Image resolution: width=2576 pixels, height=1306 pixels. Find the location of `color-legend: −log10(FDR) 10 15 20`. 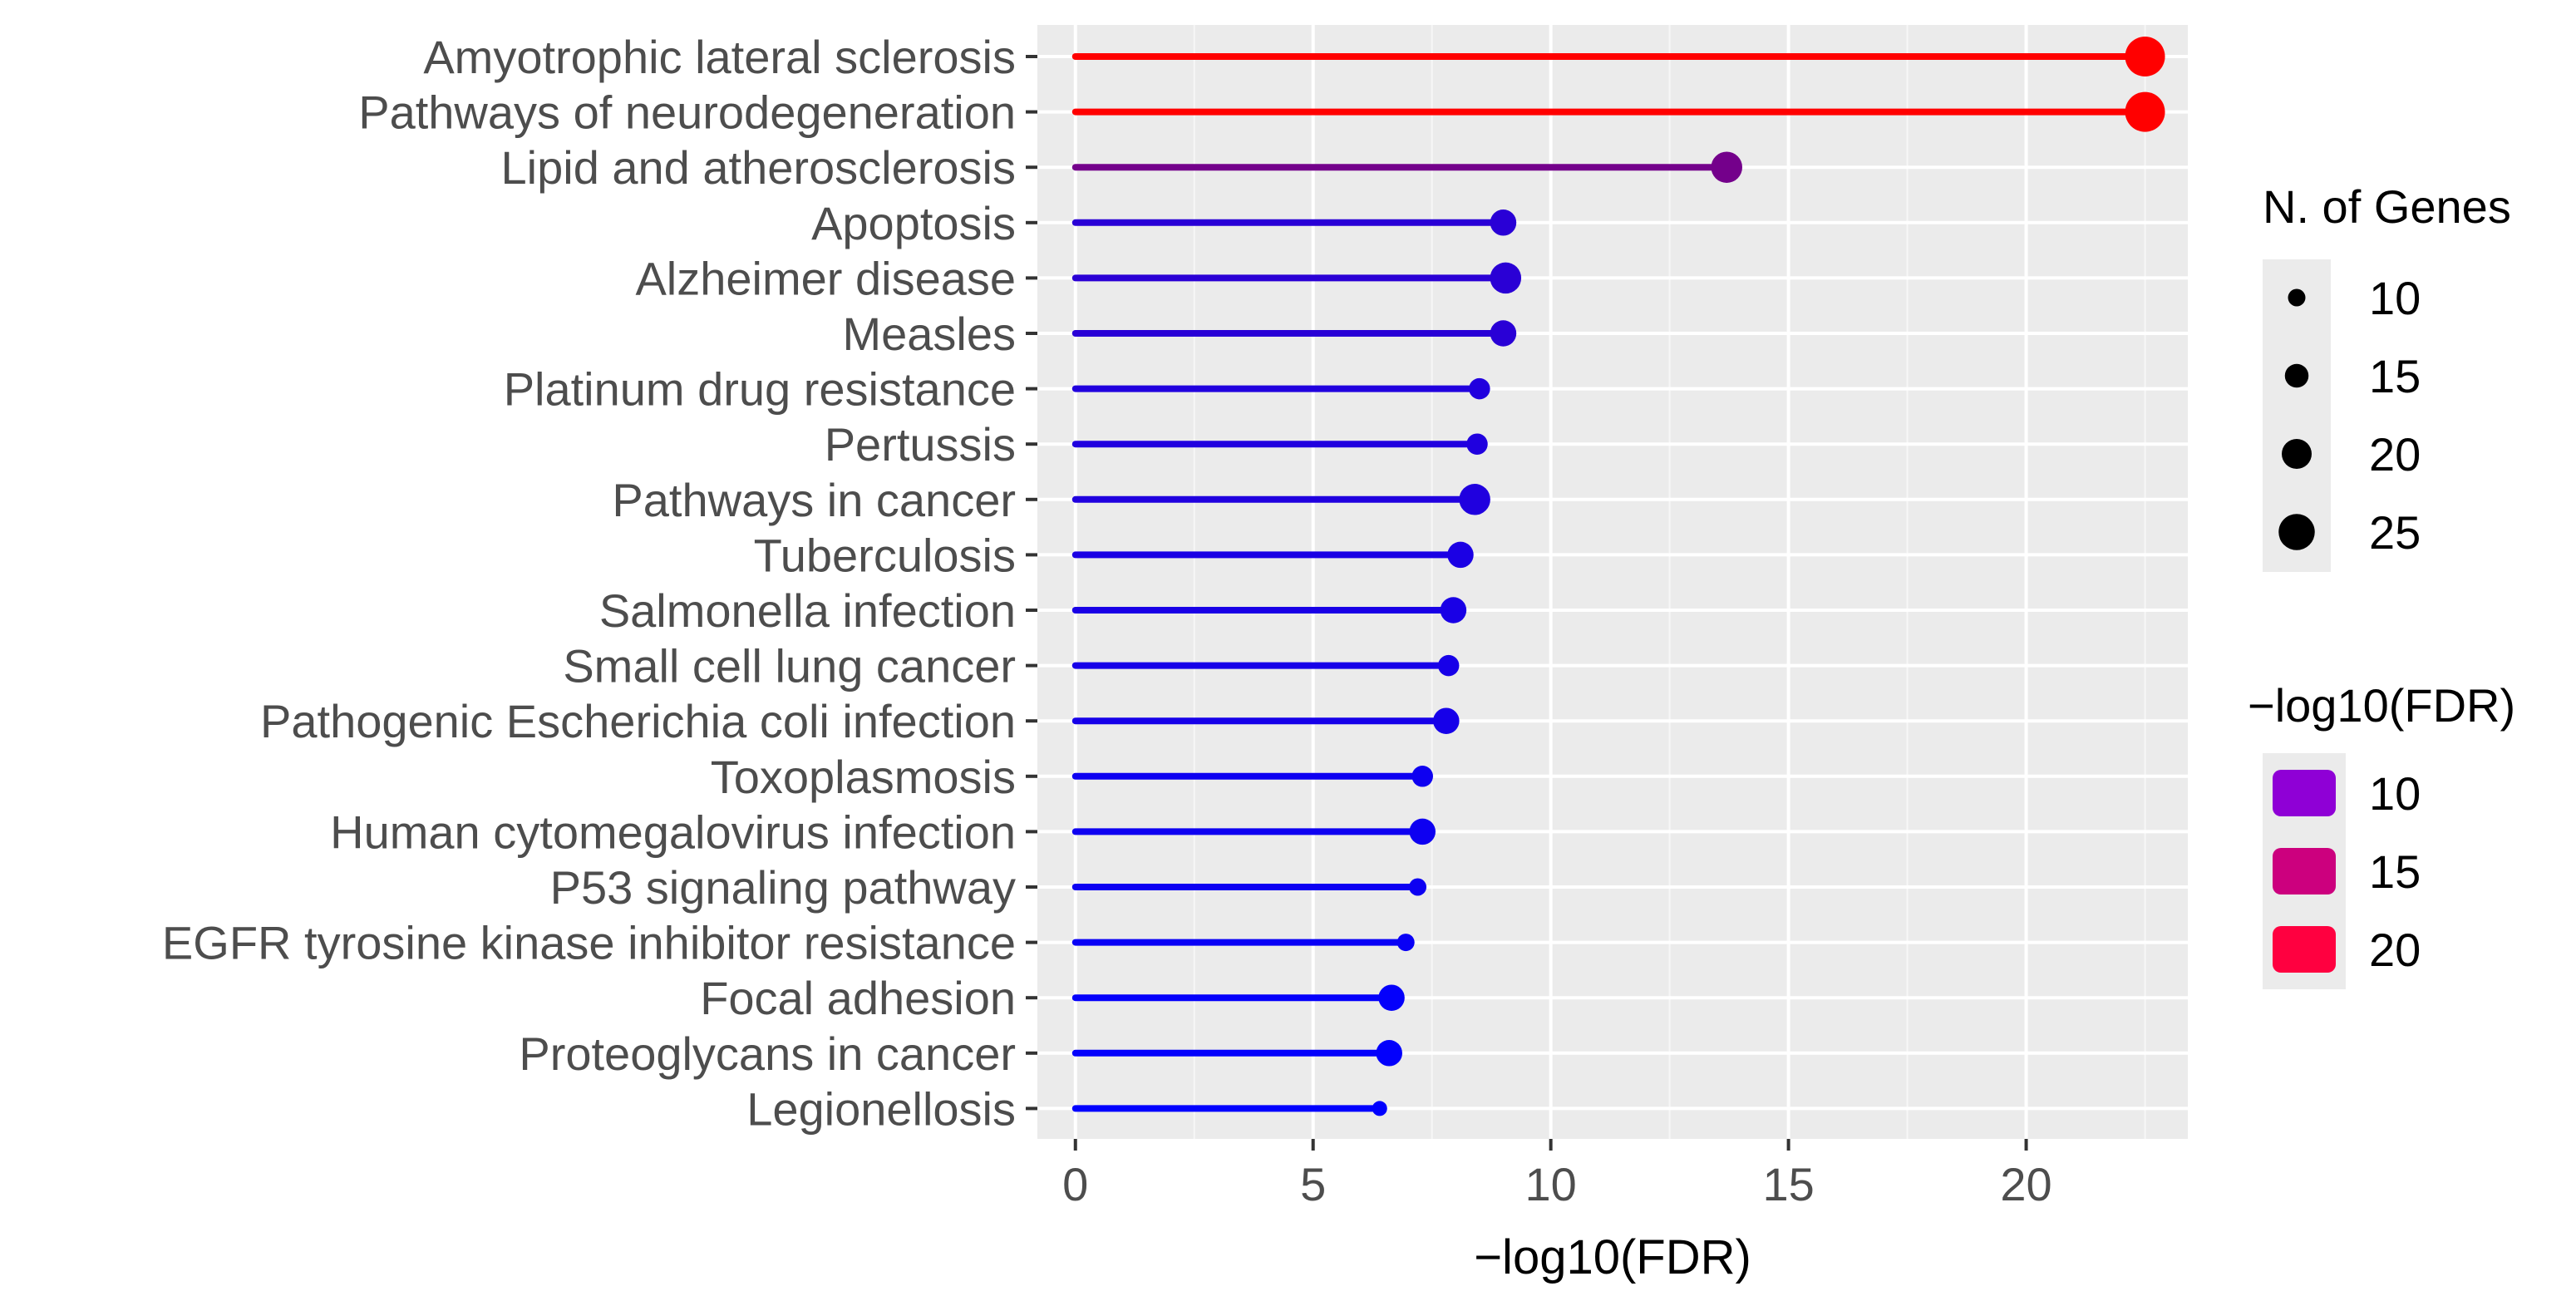

color-legend: −log10(FDR) 10 15 20 is located at coordinates (2381, 834).